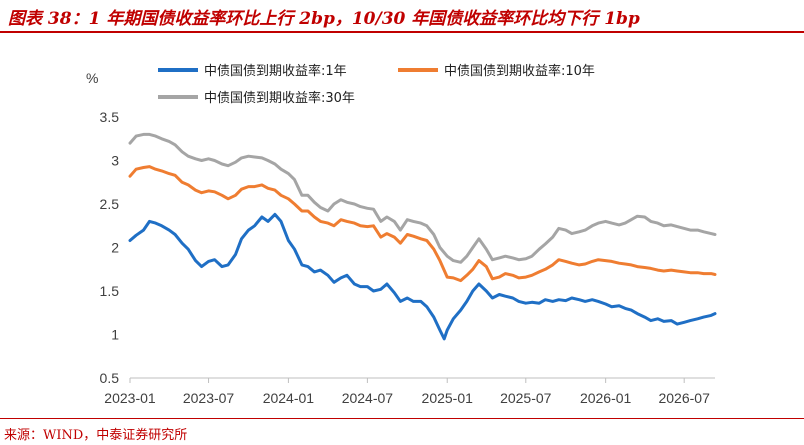  What do you see at coordinates (96, 435) in the screenshot?
I see `source-note: 来源：WIND，中泰证券研究所` at bounding box center [96, 435].